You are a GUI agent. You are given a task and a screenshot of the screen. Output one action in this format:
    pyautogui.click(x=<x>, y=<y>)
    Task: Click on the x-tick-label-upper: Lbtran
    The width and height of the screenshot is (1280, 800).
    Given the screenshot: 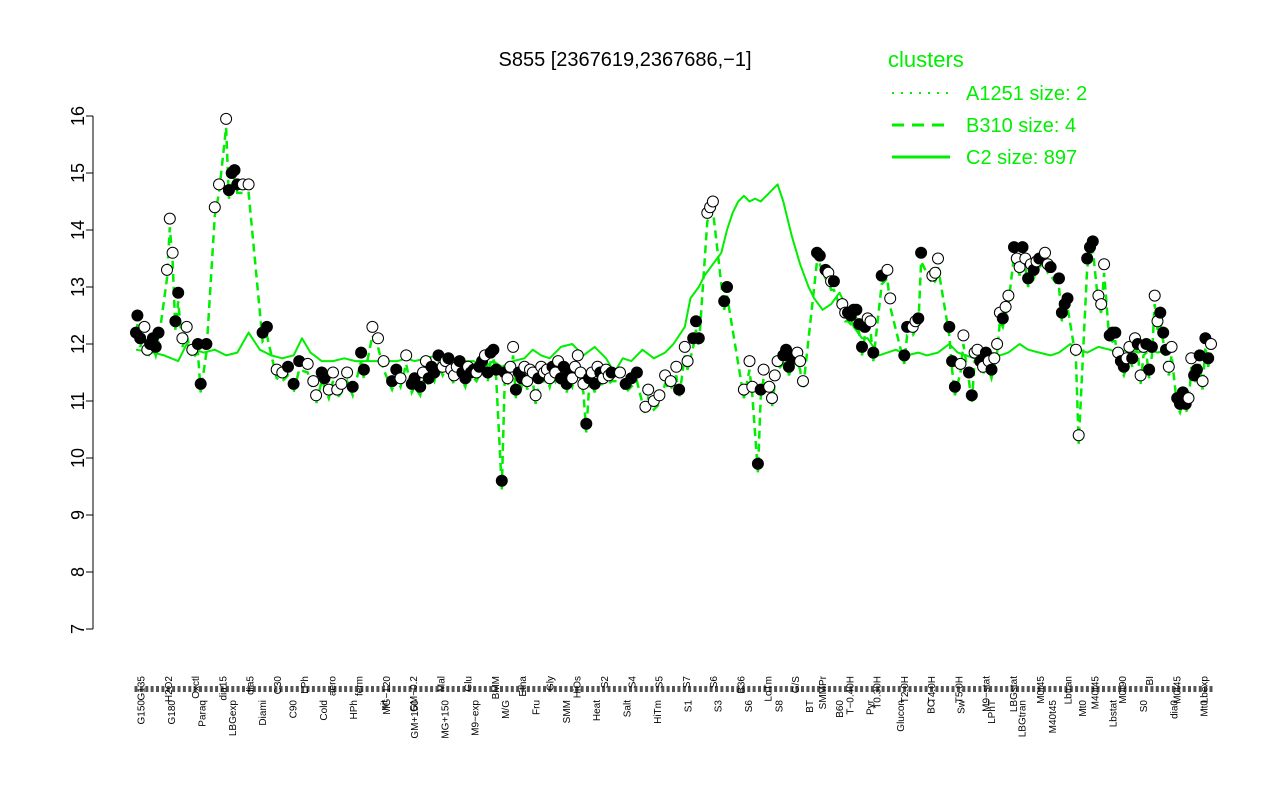 What is the action you would take?
    pyautogui.click(x=1068, y=690)
    